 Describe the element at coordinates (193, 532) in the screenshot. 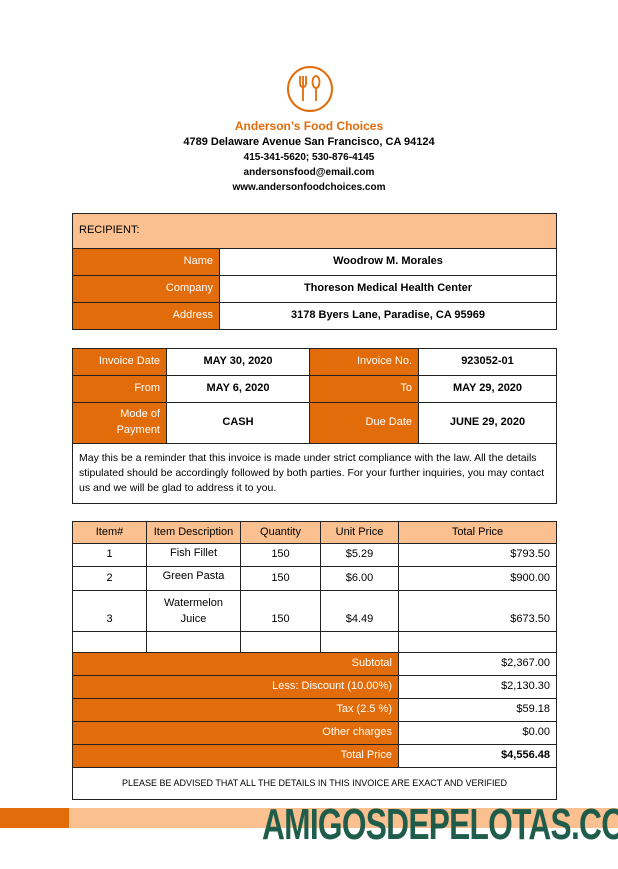

I see `column-header: Item Description` at that location.